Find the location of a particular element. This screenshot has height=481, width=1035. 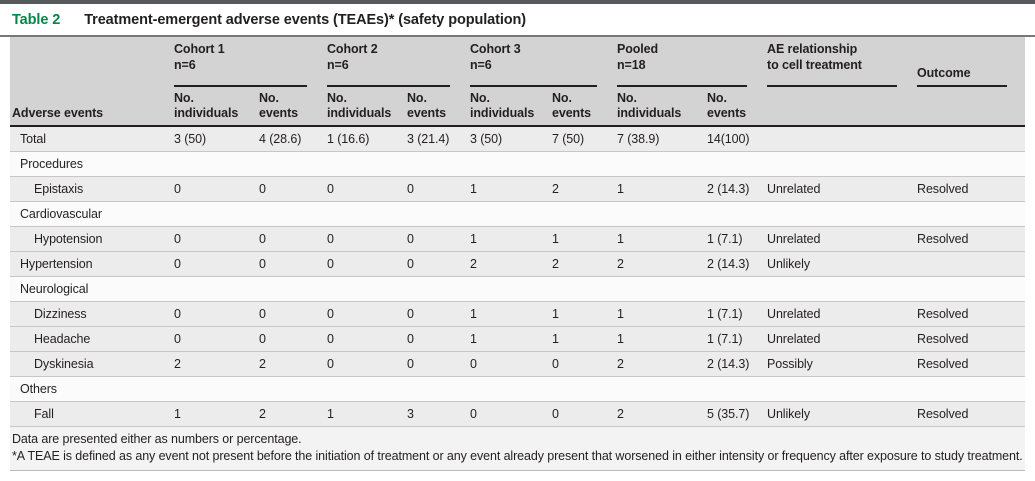

cell: 3 is located at coordinates (436, 414).